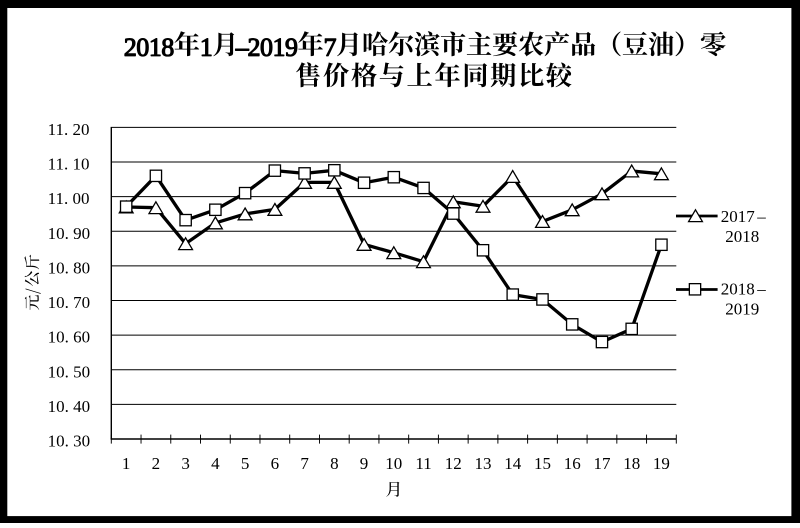 The image size is (800, 528). Describe the element at coordinates (69, 371) in the screenshot. I see `svg-text:10.50: 10. 50` at that location.